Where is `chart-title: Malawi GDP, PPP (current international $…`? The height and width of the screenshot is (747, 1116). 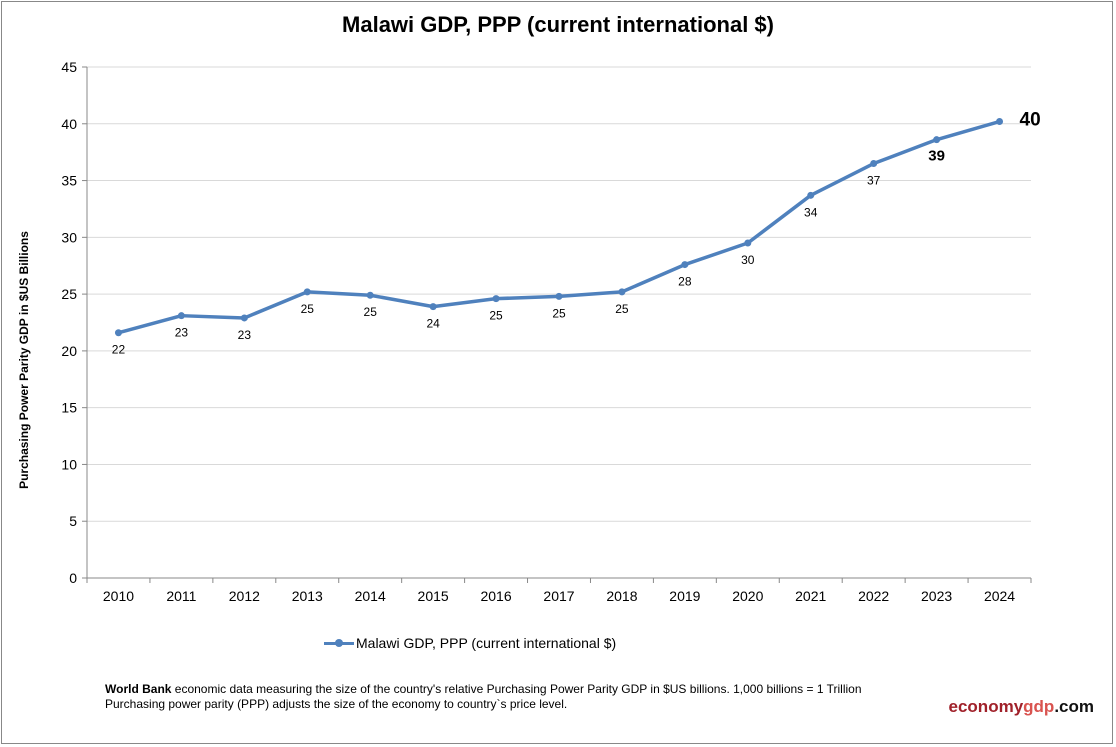
chart-title: Malawi GDP, PPP (current international $… is located at coordinates (558, 24).